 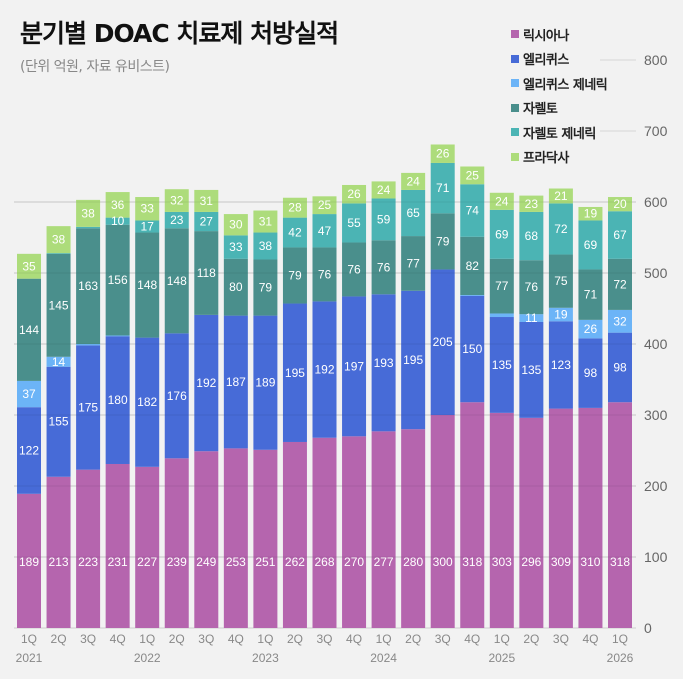 I want to click on x-year-label: 2021, so click(x=29, y=658).